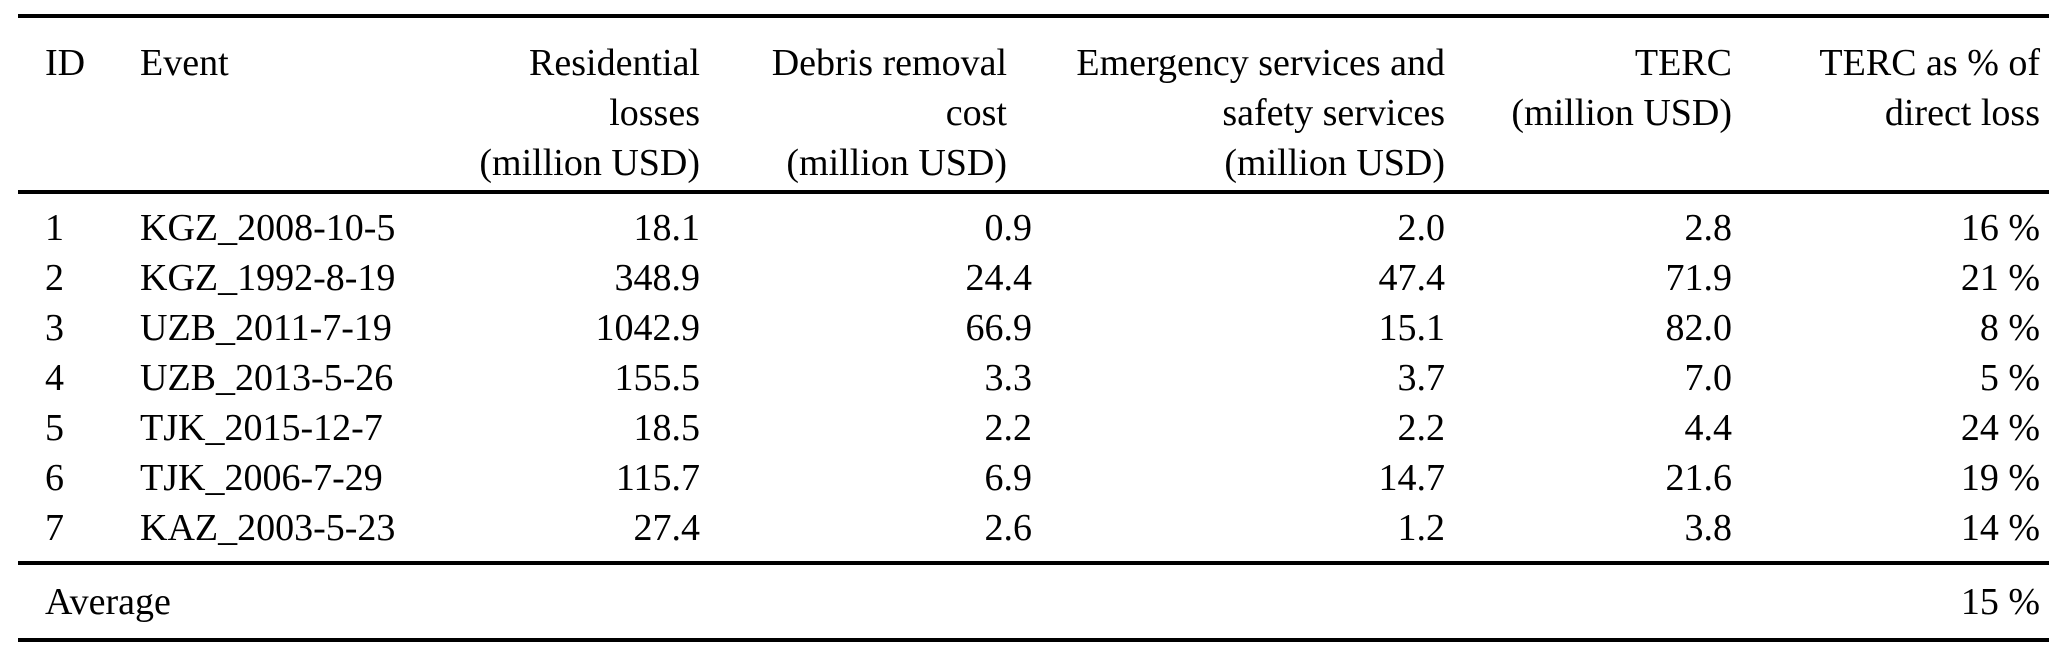 Image resolution: width=2067 pixels, height=662 pixels. What do you see at coordinates (1412, 478) in the screenshot?
I see `cell-emergency: 14.7` at bounding box center [1412, 478].